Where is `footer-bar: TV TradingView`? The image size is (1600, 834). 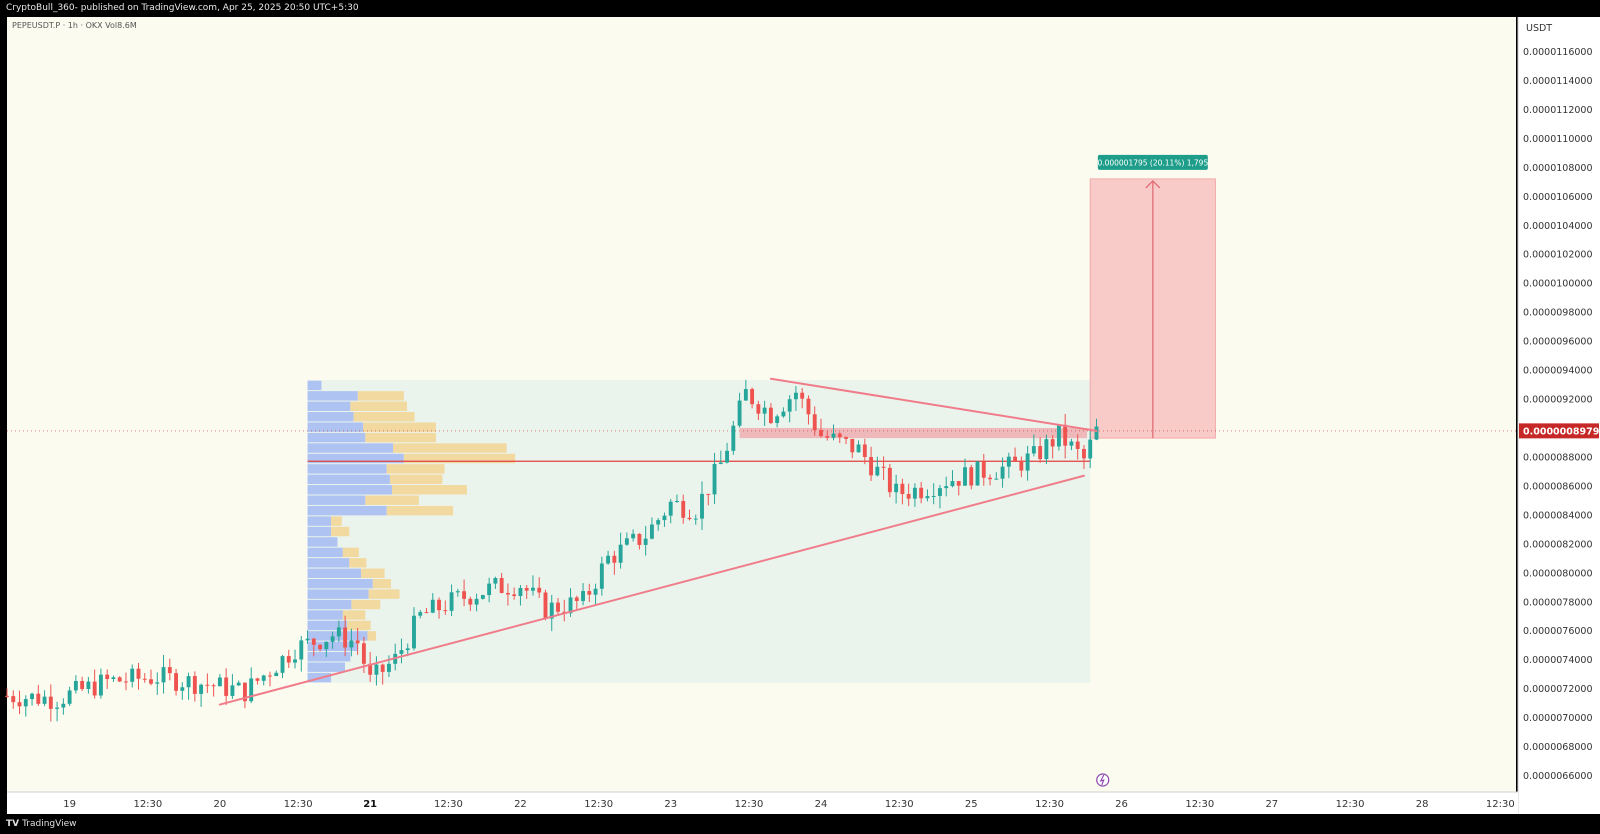 footer-bar: TV TradingView is located at coordinates (800, 824).